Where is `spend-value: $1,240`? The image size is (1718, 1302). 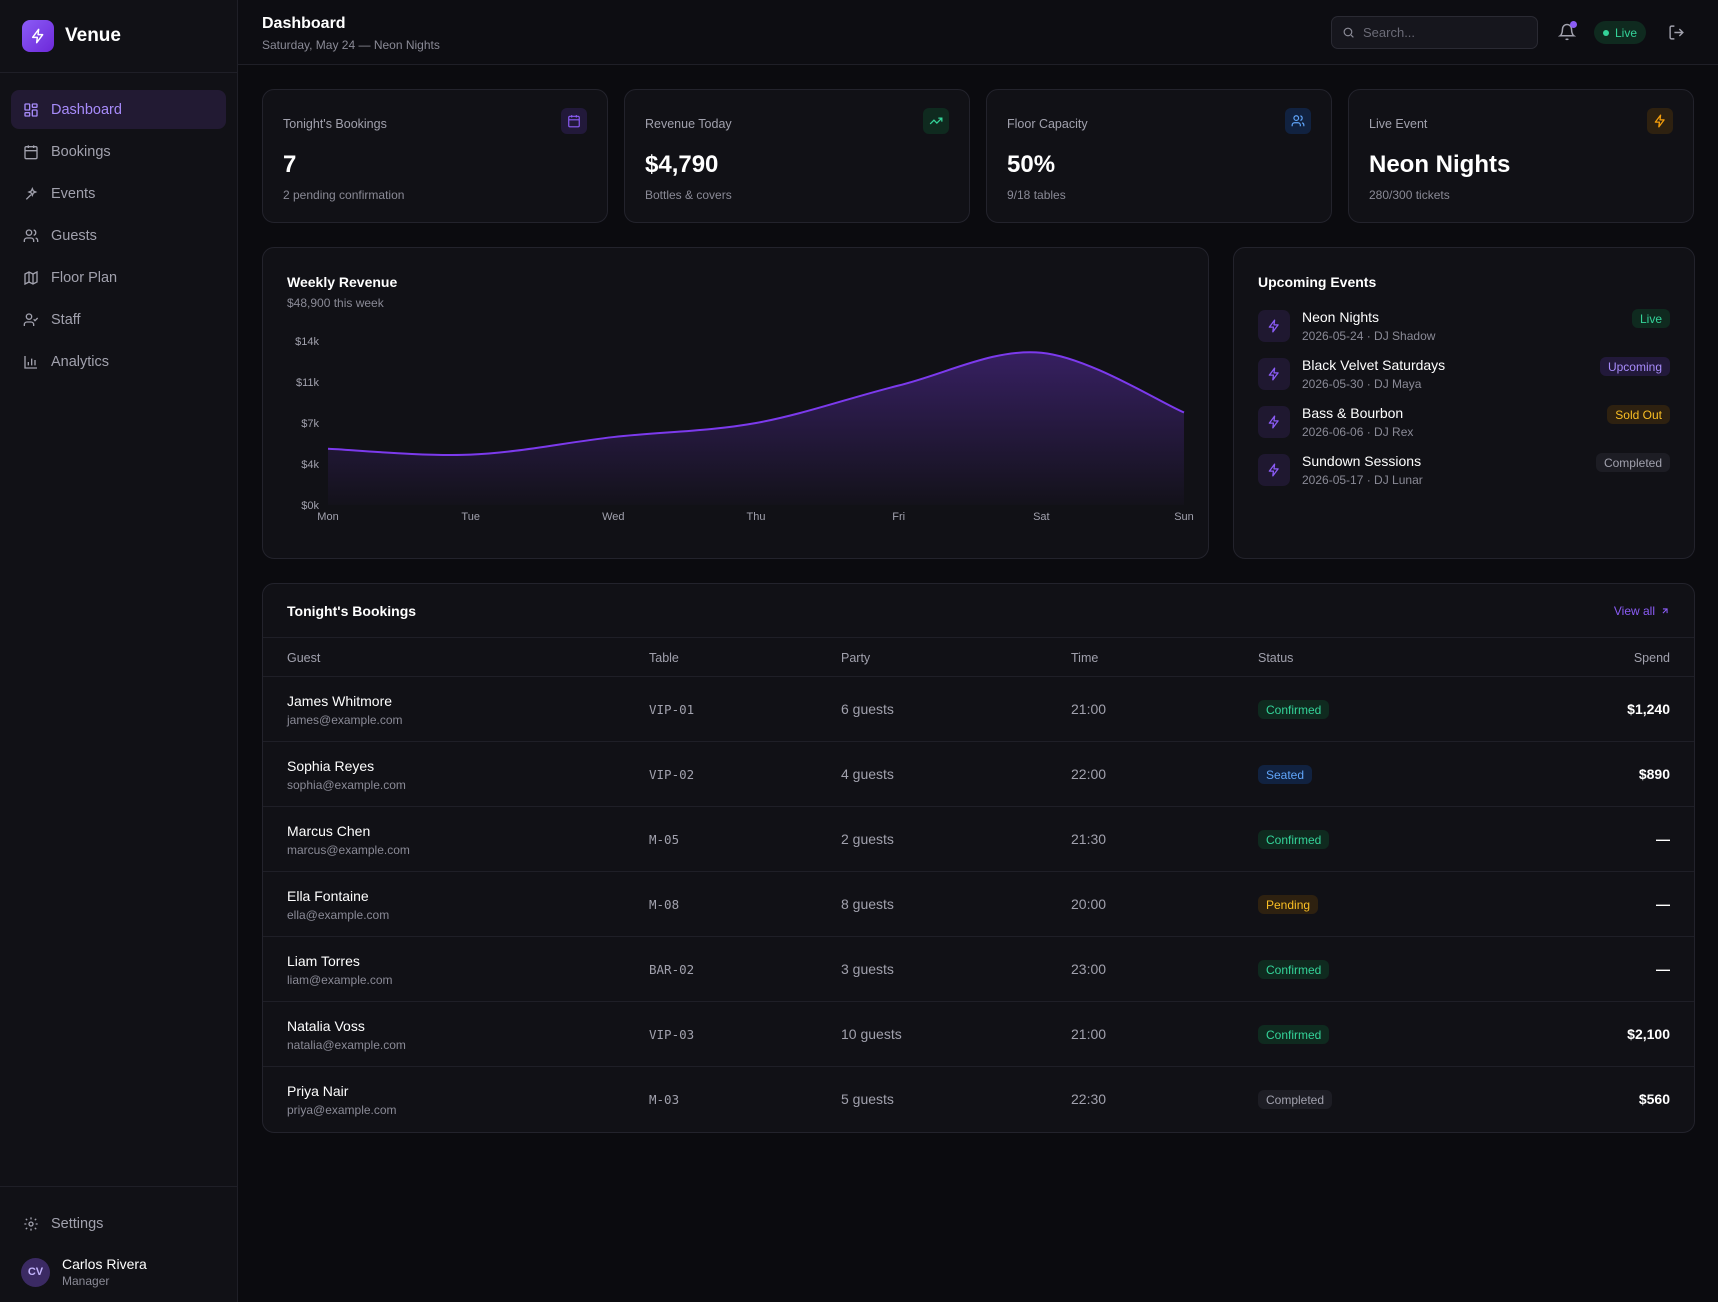
spend-value: $1,240 is located at coordinates (1648, 709).